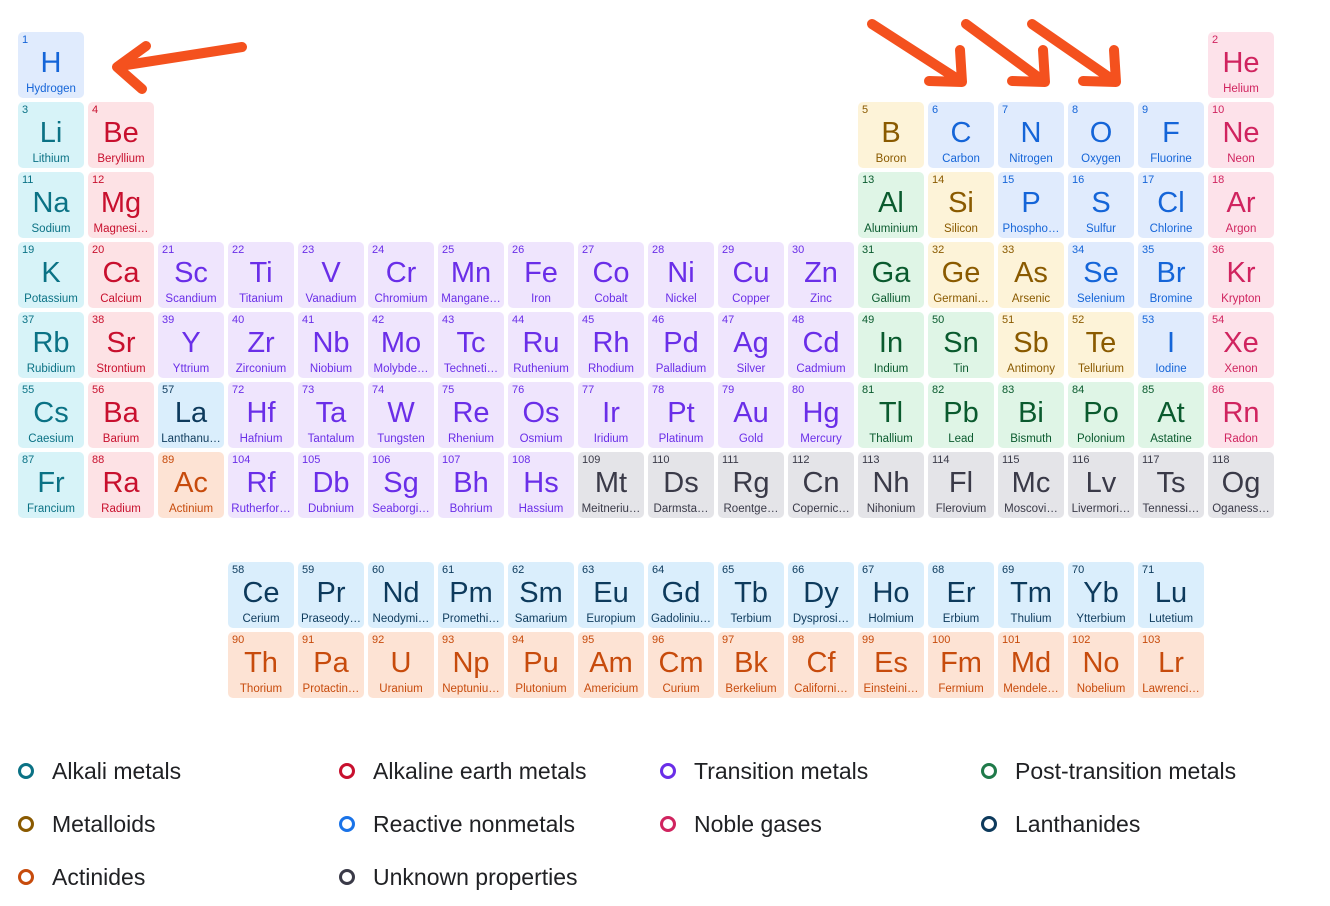 The height and width of the screenshot is (906, 1330). What do you see at coordinates (1171, 275) in the screenshot?
I see `element-tile-br: 35 Br Bromine` at bounding box center [1171, 275].